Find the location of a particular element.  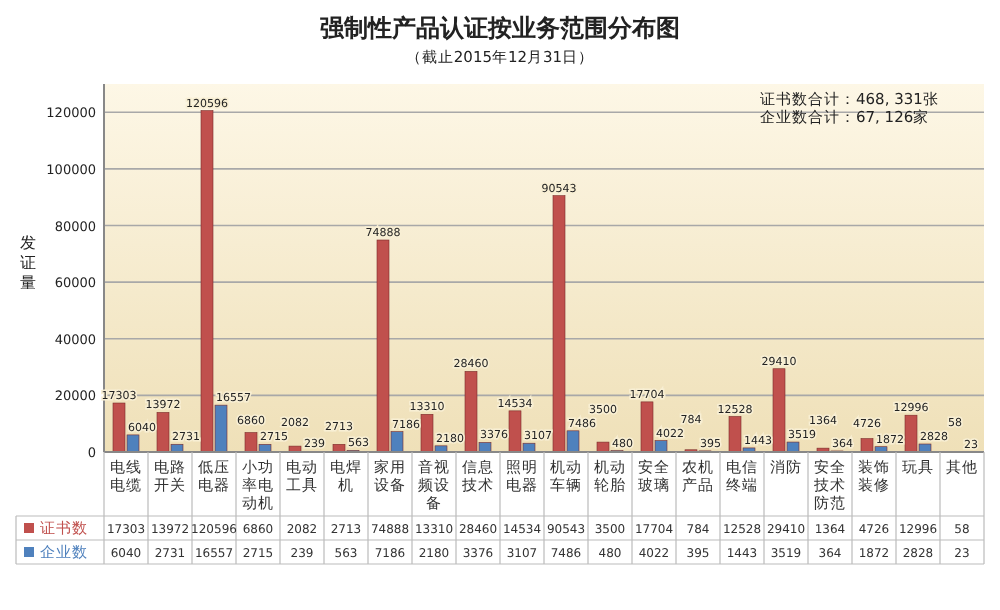

chart-title: 强制性产品认证按业务范围分布图 is located at coordinates (500, 28).